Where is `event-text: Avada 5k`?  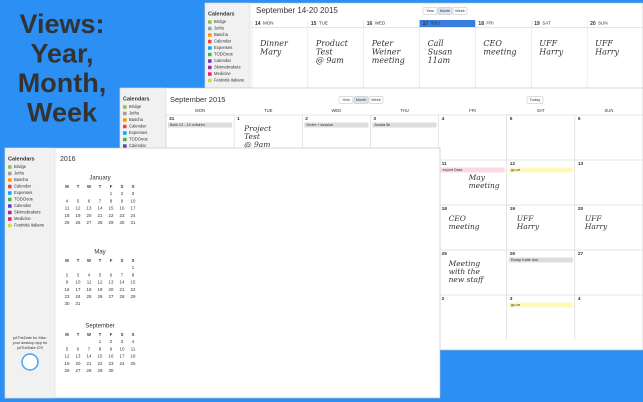
event-text: Avada 5k is located at coordinates (382, 125).